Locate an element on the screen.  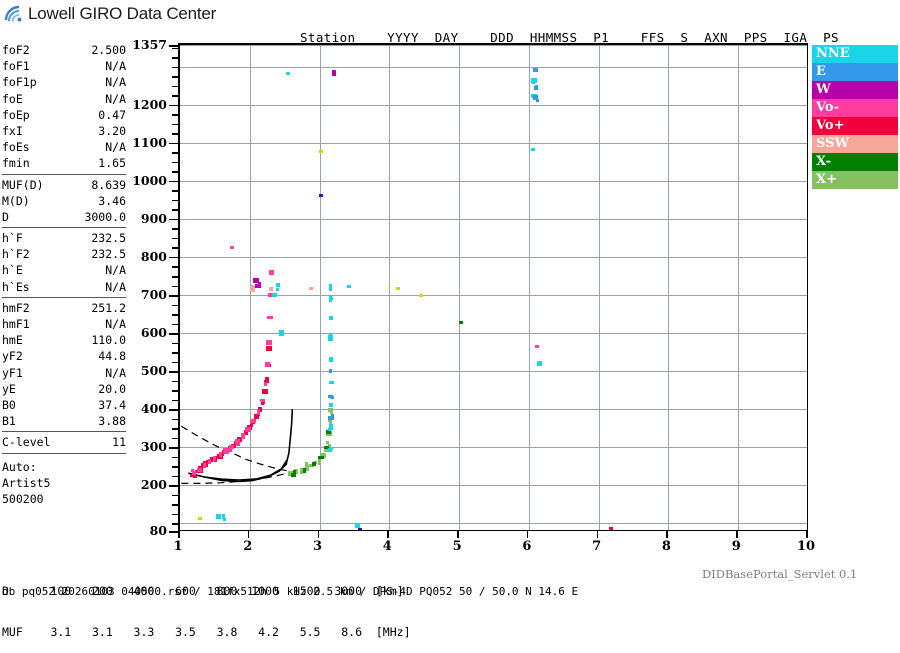
servlet-label: DIDBasePortal_Servlet 0.1 is located at coordinates (780, 574).